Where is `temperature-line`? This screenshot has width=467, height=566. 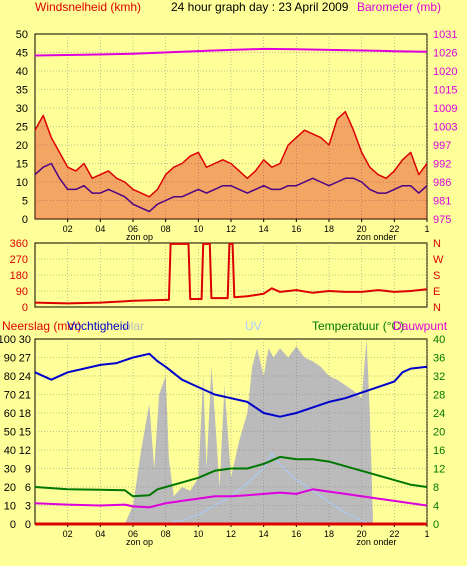
temperature-line is located at coordinates (231, 476).